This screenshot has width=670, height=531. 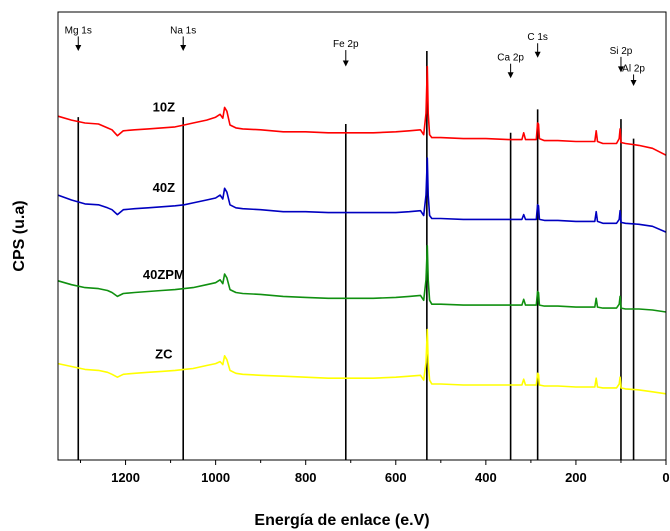 What do you see at coordinates (537, 37) in the screenshot?
I see `peak-label-5: C 1s` at bounding box center [537, 37].